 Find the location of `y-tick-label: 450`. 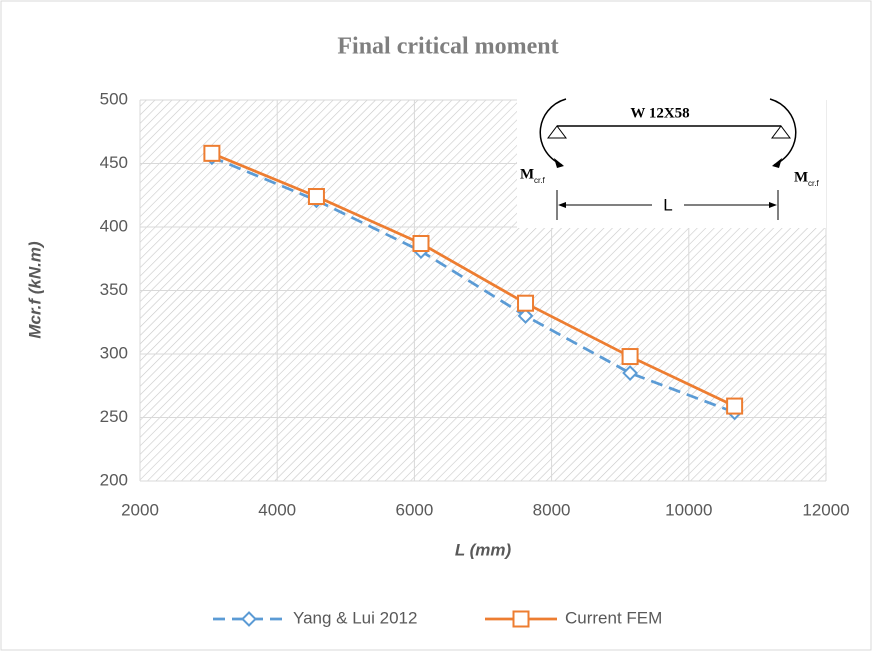

y-tick-label: 450 is located at coordinates (114, 162).